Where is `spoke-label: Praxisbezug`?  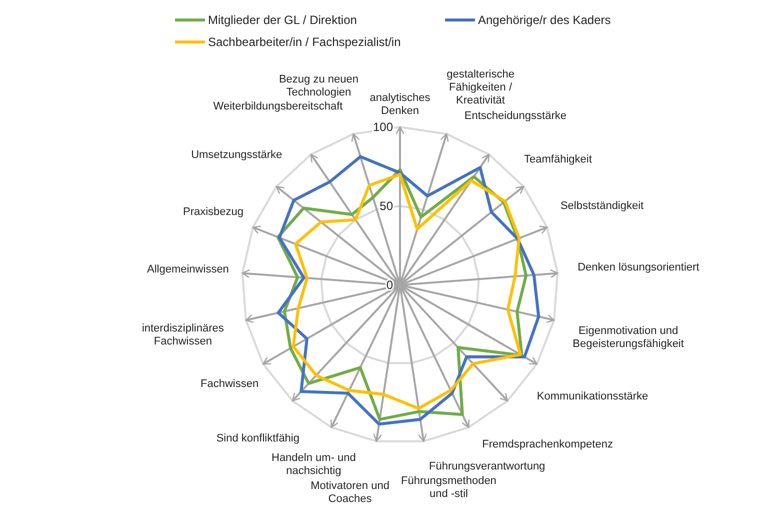 spoke-label: Praxisbezug is located at coordinates (213, 212).